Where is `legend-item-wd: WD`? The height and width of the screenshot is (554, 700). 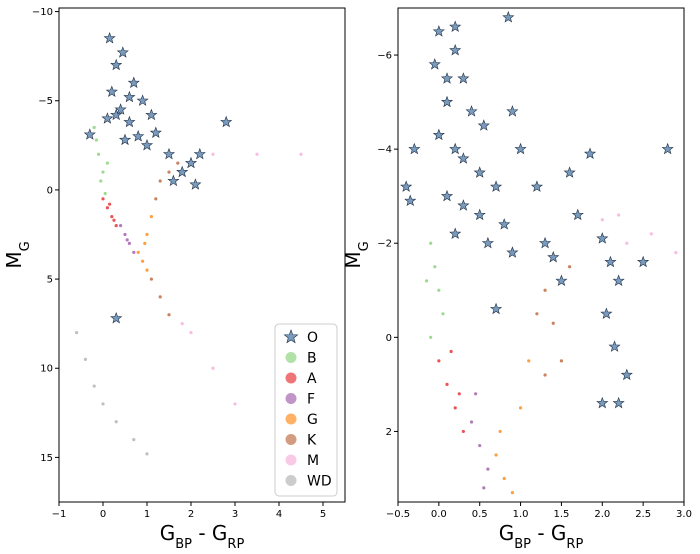
legend-item-wd: WD is located at coordinates (308, 482).